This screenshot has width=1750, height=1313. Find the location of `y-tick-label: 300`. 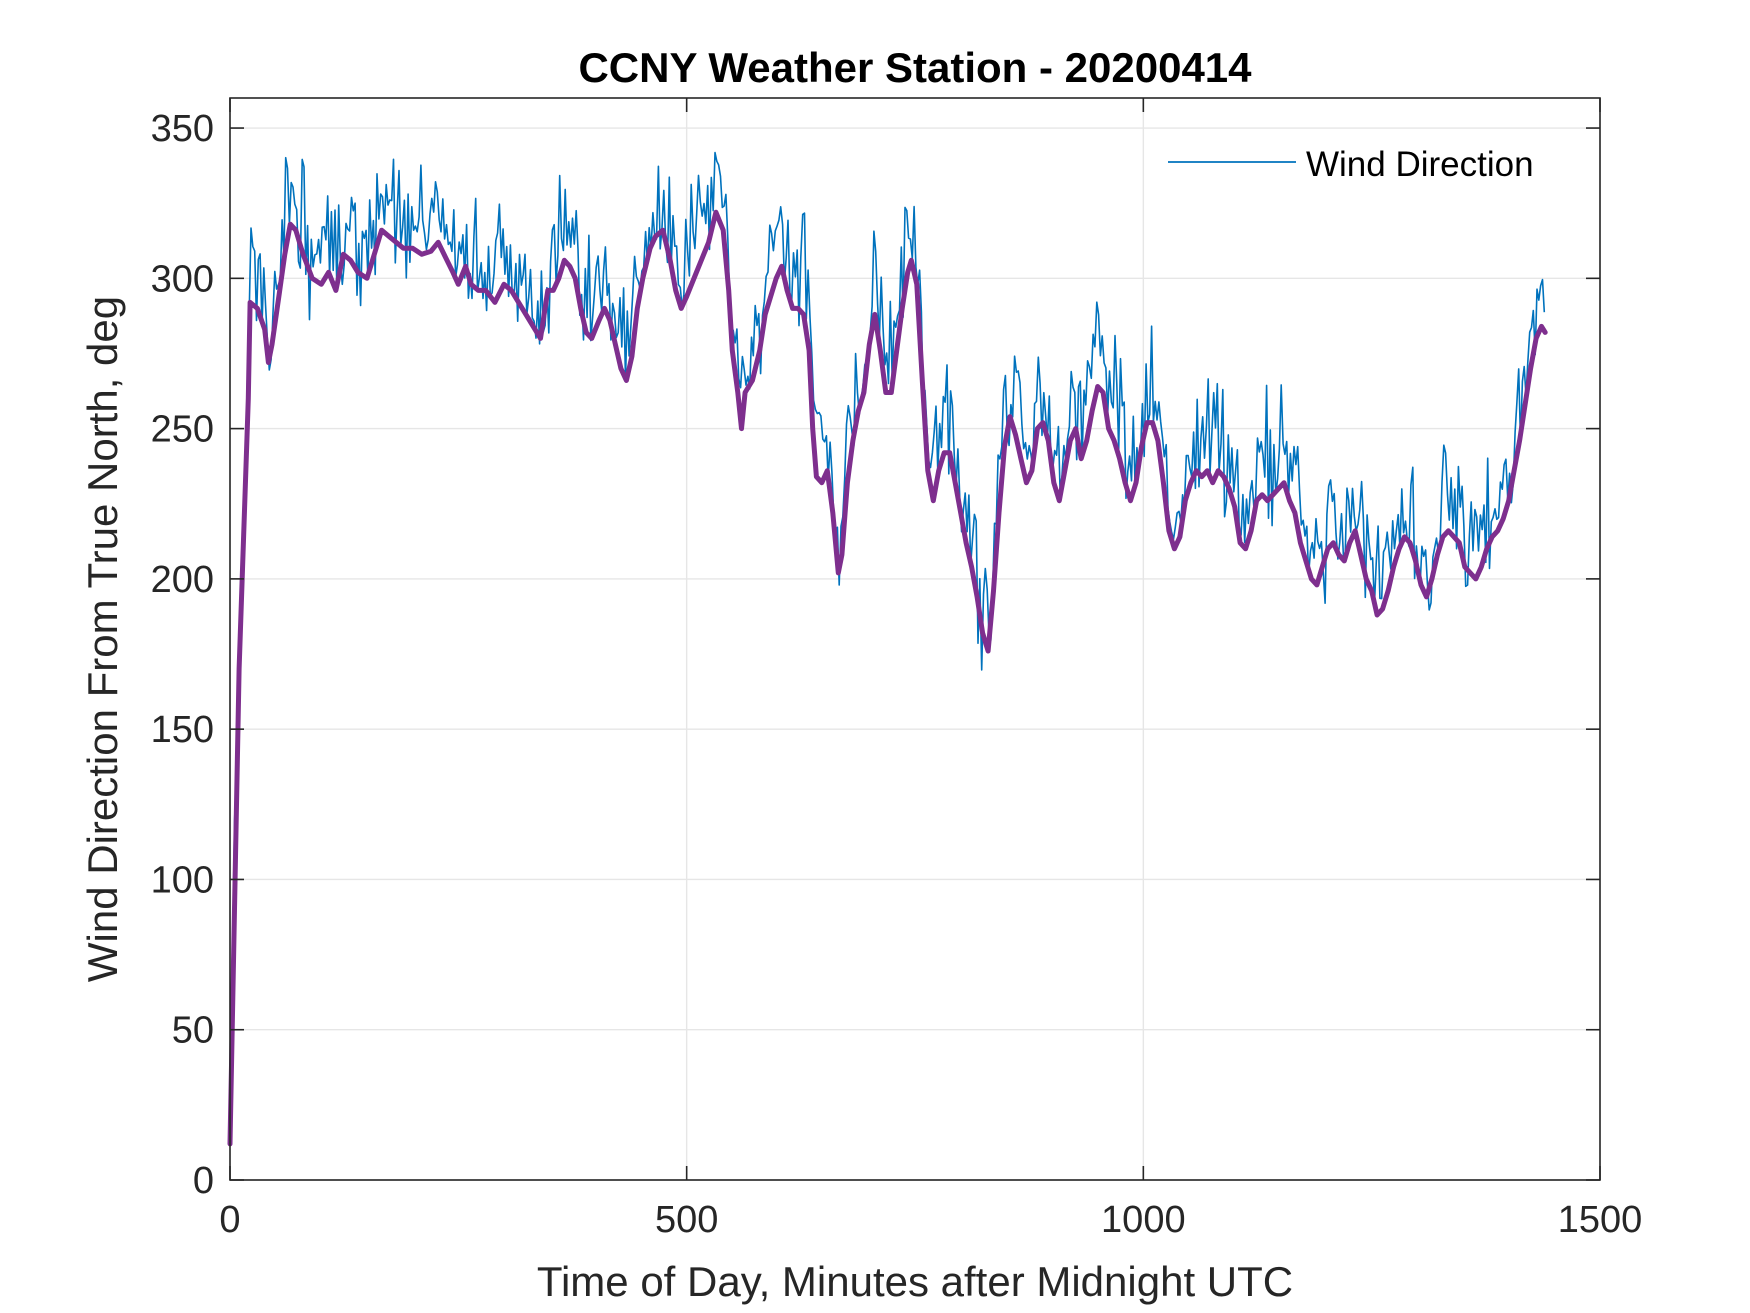

y-tick-label: 300 is located at coordinates (182, 279).